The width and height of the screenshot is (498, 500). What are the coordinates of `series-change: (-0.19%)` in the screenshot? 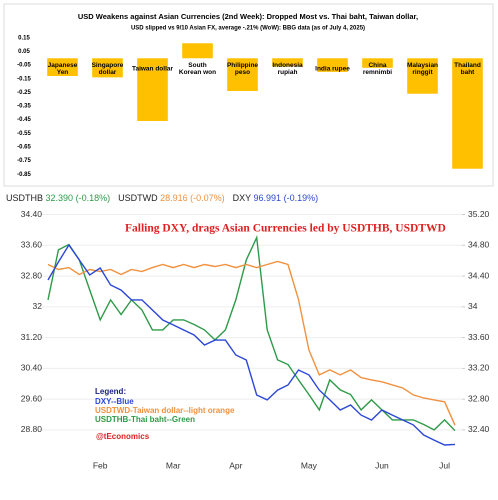 It's located at (301, 198).